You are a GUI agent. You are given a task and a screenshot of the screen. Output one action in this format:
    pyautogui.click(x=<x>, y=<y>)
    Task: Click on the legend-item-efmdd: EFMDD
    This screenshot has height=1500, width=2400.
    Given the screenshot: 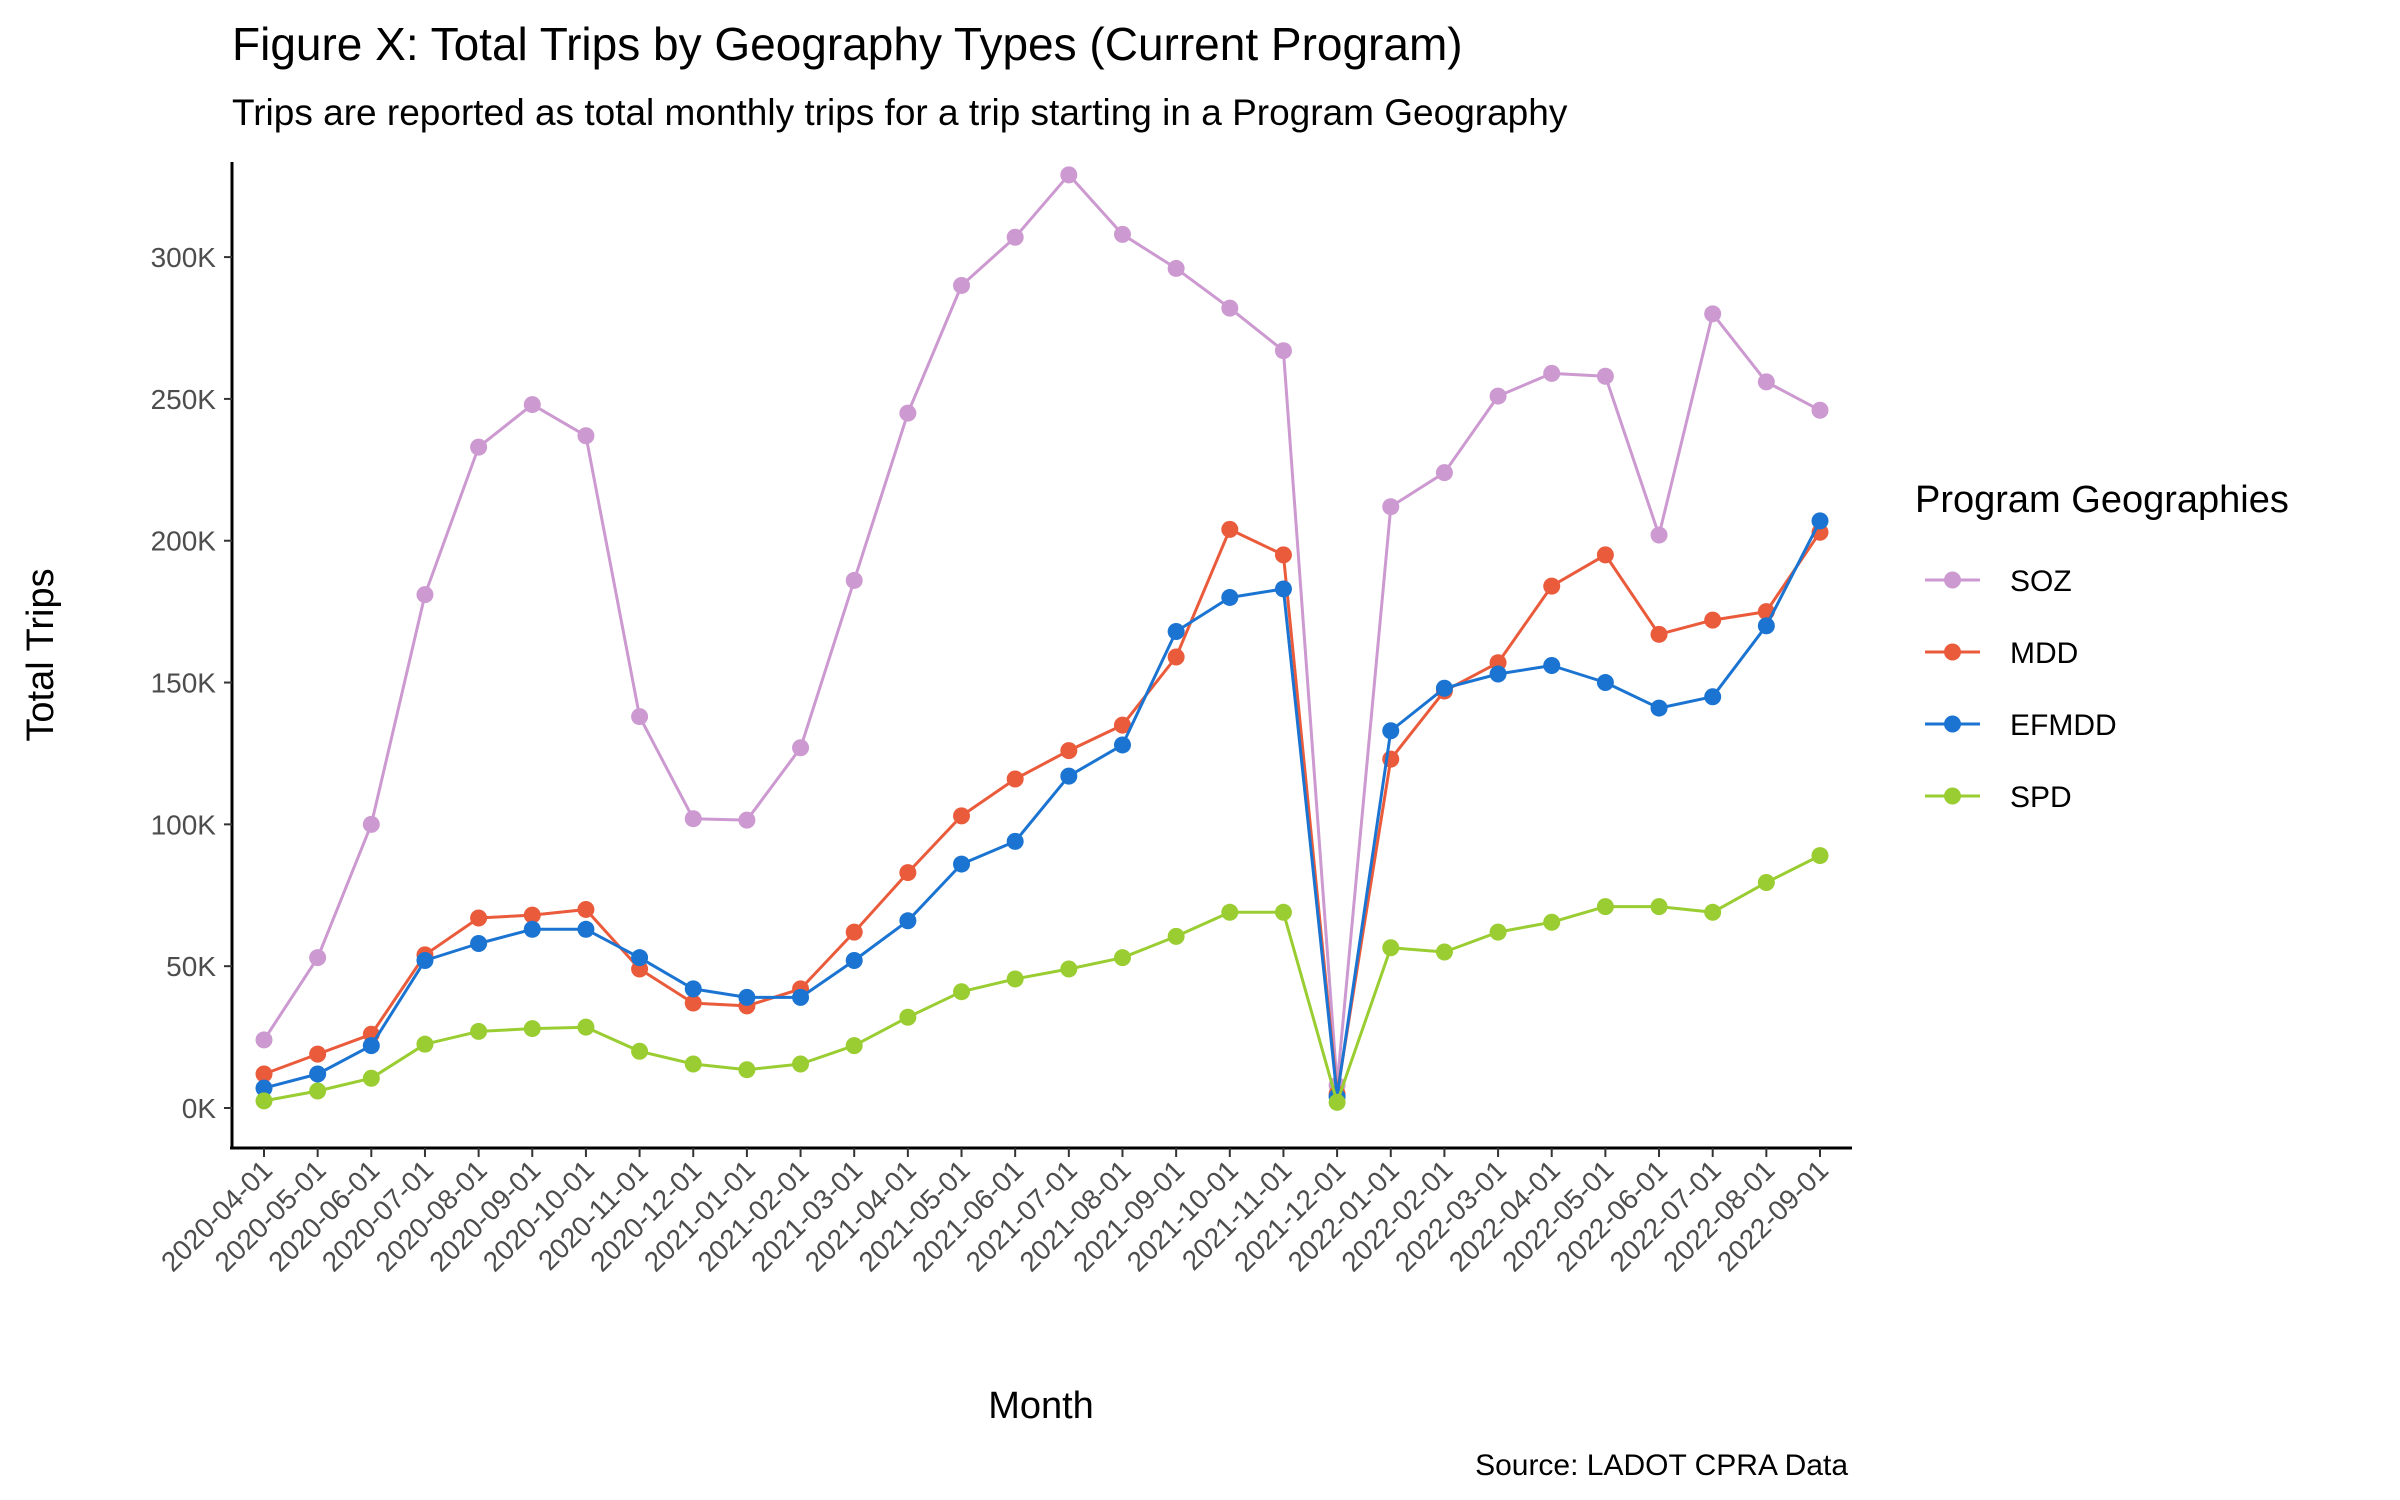 What is the action you would take?
    pyautogui.click(x=2021, y=725)
    